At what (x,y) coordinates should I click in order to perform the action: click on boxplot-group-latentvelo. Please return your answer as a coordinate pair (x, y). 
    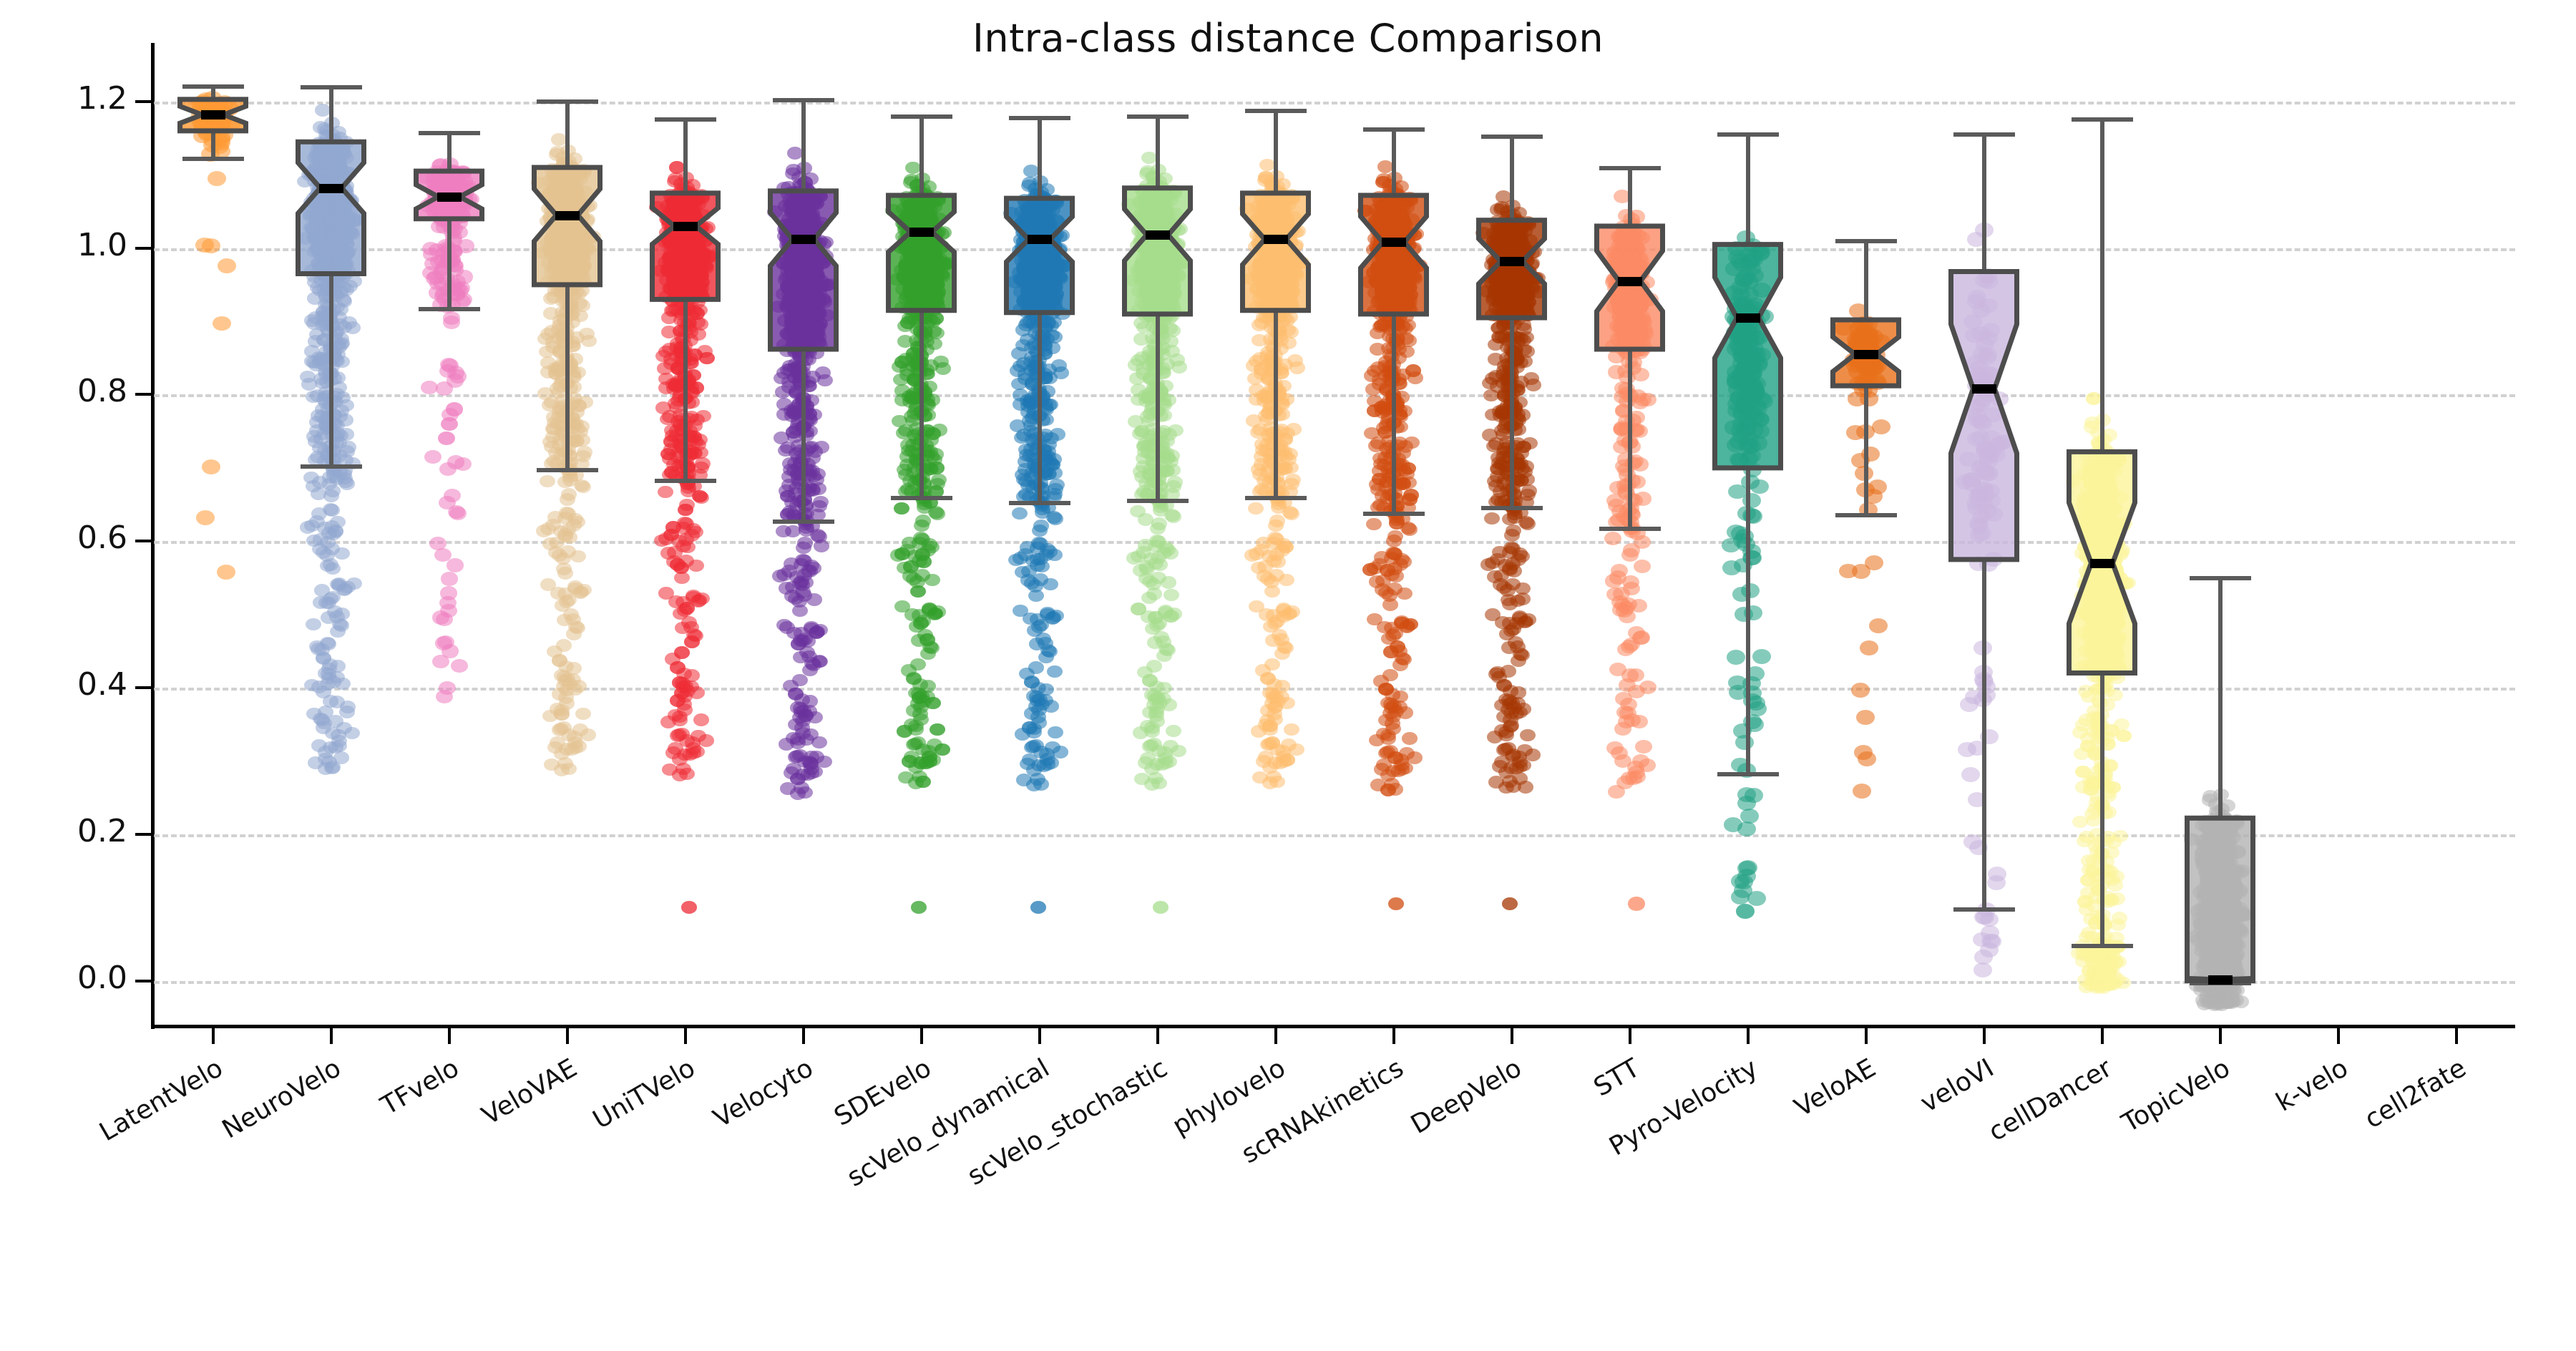
    Looking at the image, I should click on (213, 534).